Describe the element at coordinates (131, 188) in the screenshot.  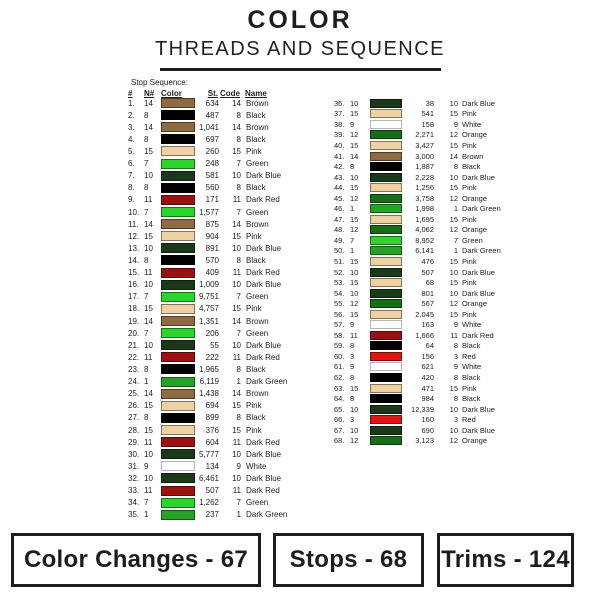
I see `stop-index: 8.` at that location.